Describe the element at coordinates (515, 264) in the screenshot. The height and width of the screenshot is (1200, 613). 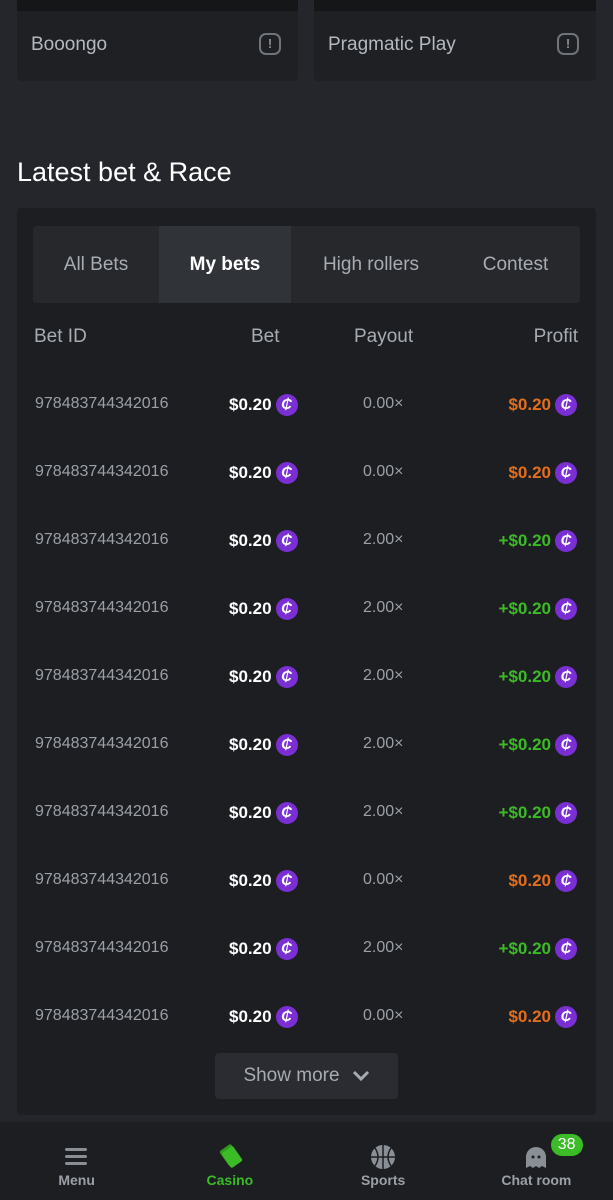
I see `tab-contest: Contest` at that location.